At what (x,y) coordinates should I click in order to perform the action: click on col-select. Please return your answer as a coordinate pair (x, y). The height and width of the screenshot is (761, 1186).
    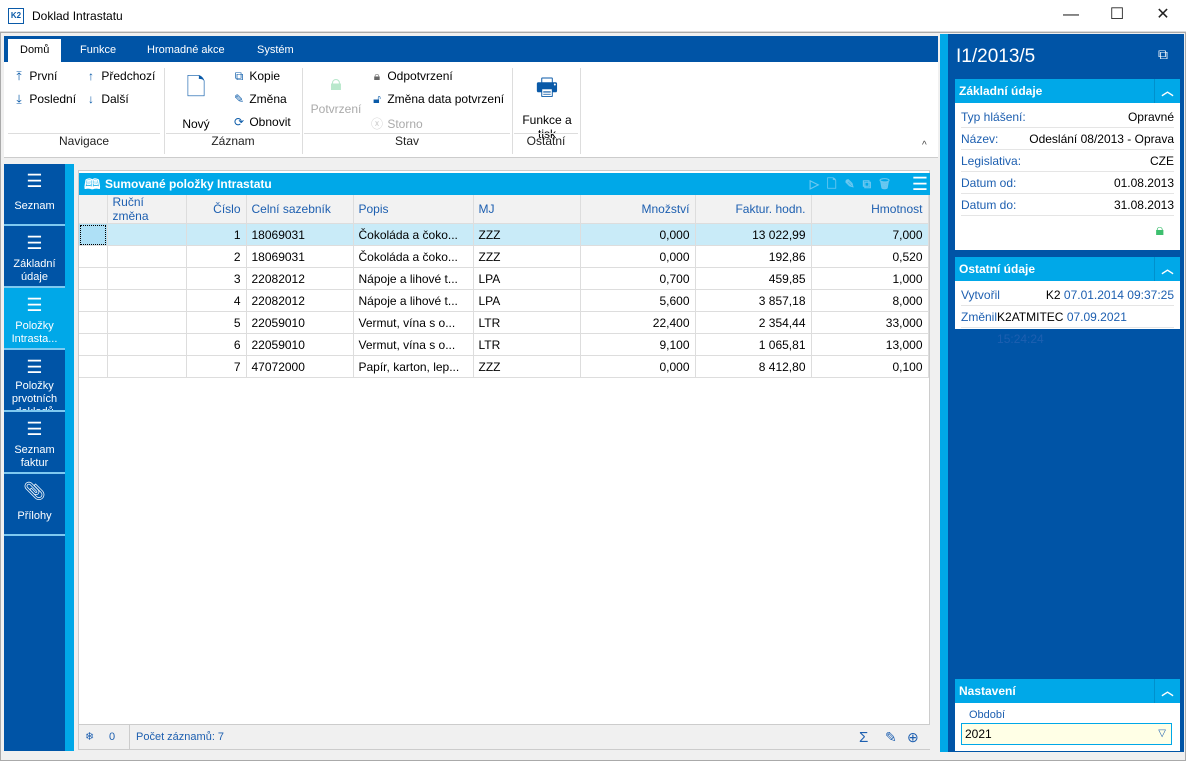
    Looking at the image, I should click on (93, 209).